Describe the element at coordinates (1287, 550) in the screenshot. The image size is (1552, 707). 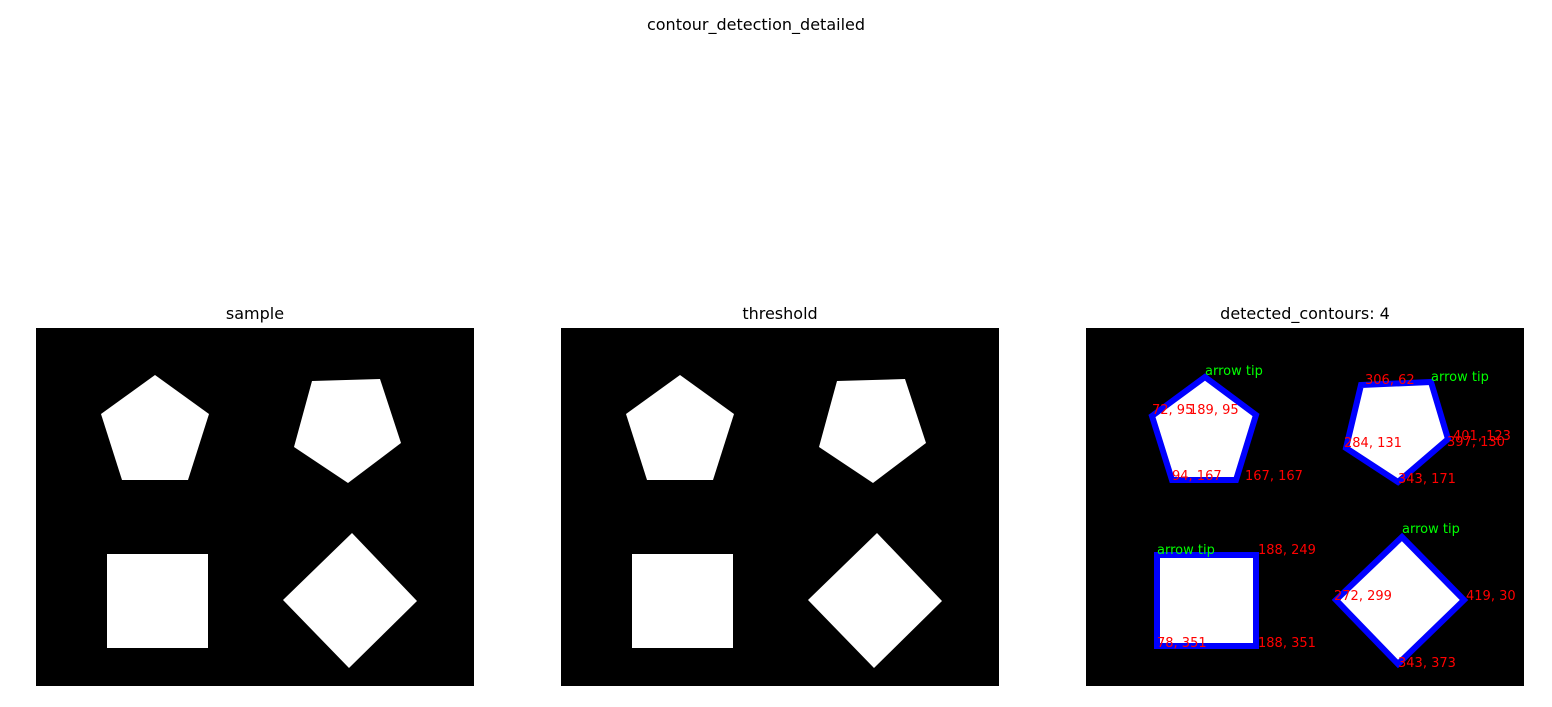
I see `vertex-label: 188, 249` at that location.